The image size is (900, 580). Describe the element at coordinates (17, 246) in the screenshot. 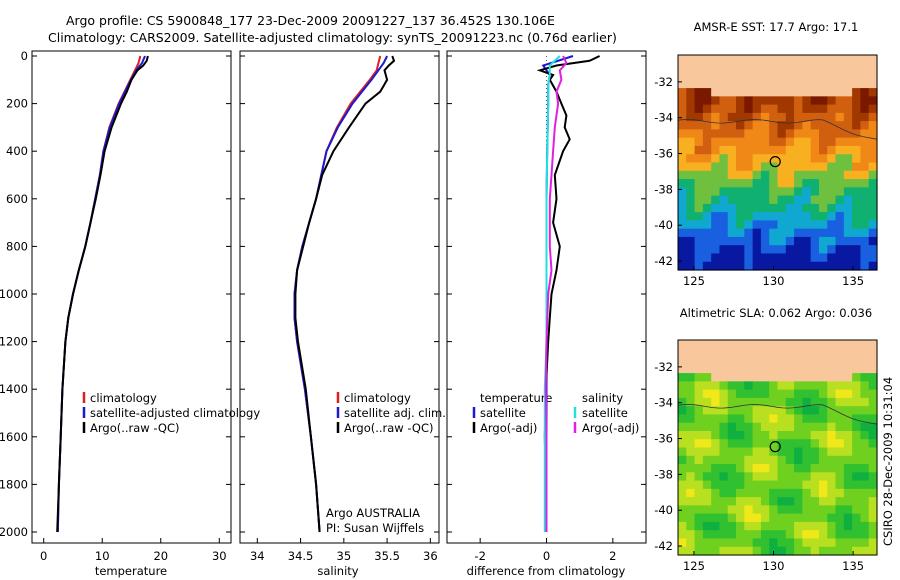

I see `y-tick-label: 800` at that location.